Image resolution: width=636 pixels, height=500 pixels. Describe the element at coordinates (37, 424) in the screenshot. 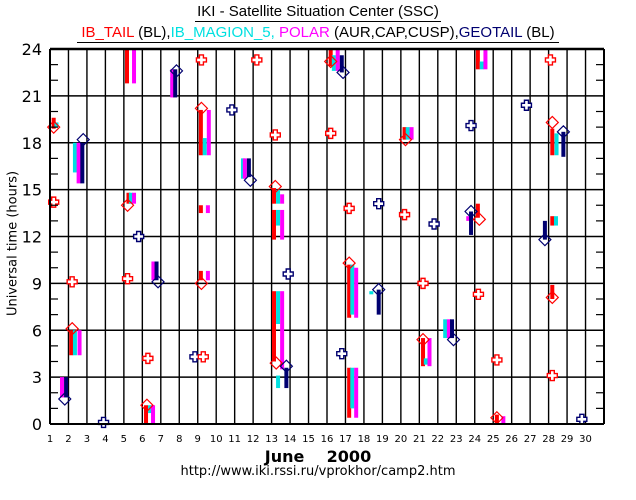

I see `y-tick-label: 0` at that location.